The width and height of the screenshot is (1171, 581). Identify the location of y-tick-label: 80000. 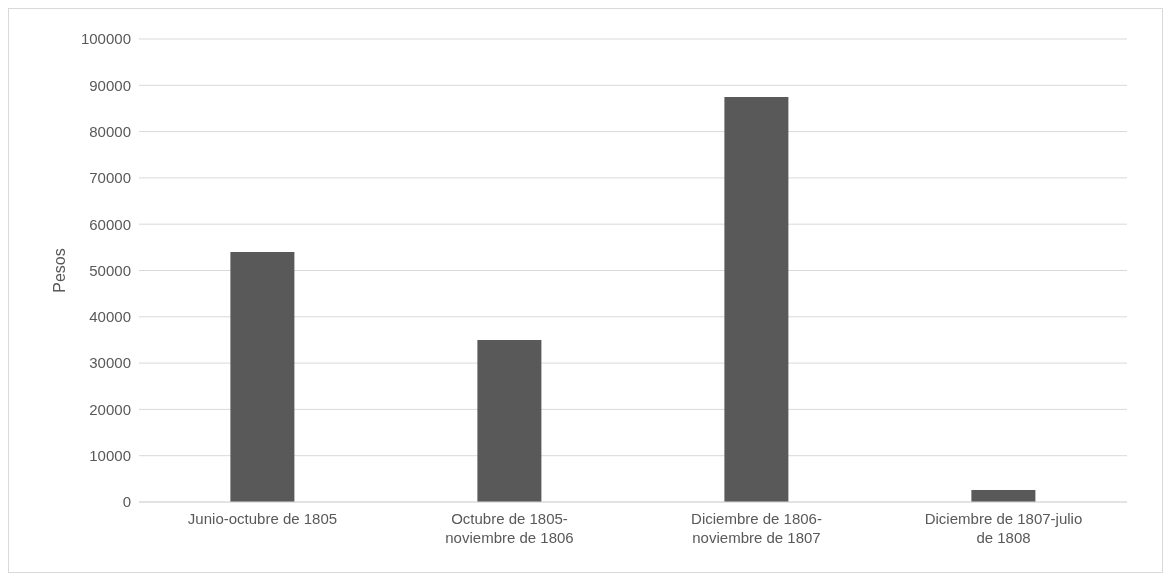
(110, 131).